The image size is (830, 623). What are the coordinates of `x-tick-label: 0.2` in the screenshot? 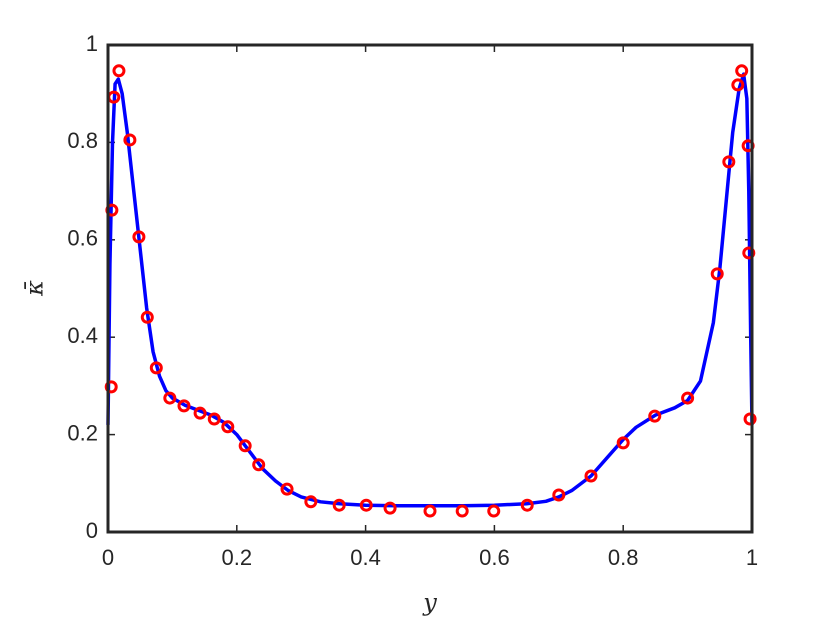 It's located at (237, 557).